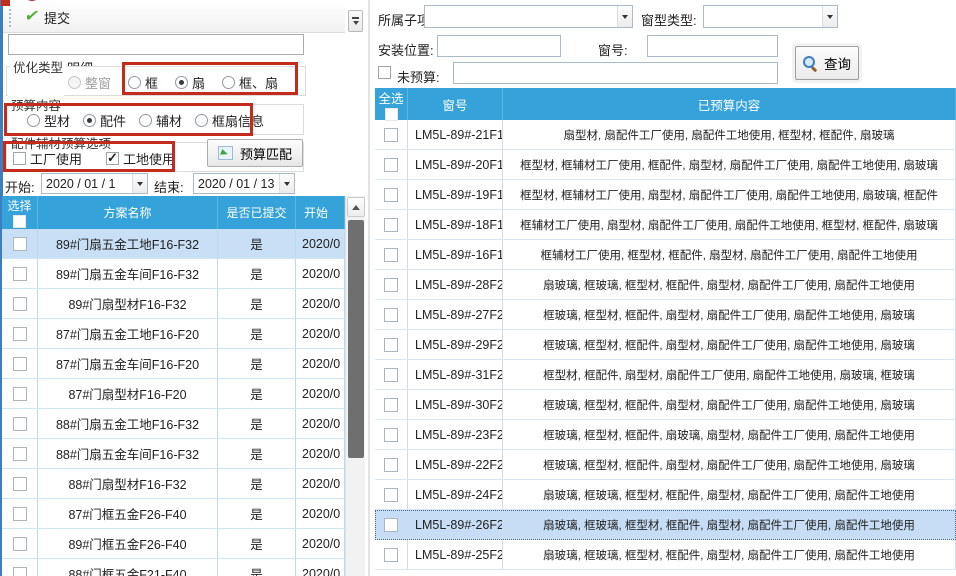  I want to click on optimize-type-radio: 框, so click(143, 82).